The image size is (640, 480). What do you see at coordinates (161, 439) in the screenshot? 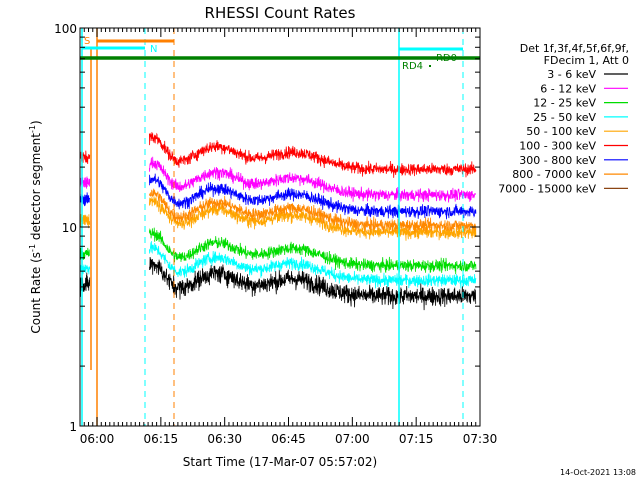
I see `x-tick-label: 06:15` at bounding box center [161, 439].